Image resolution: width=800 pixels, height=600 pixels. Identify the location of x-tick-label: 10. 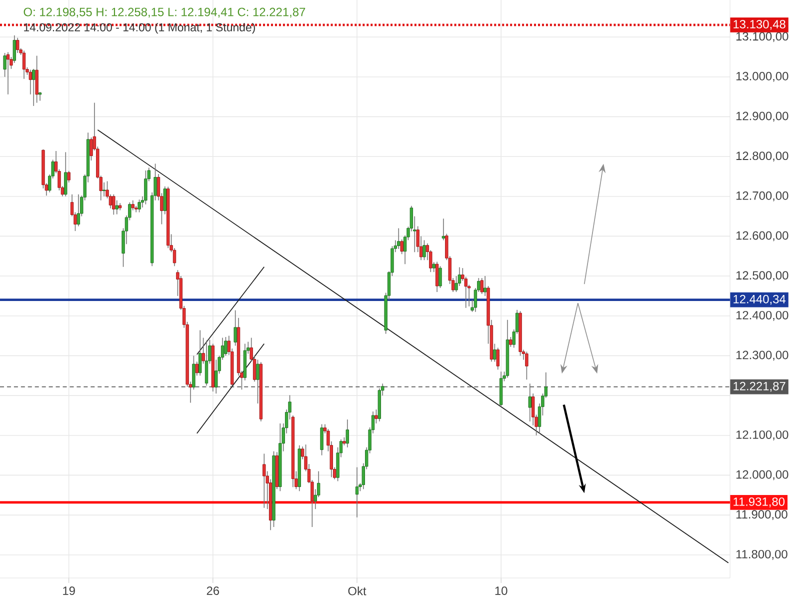
(501, 590).